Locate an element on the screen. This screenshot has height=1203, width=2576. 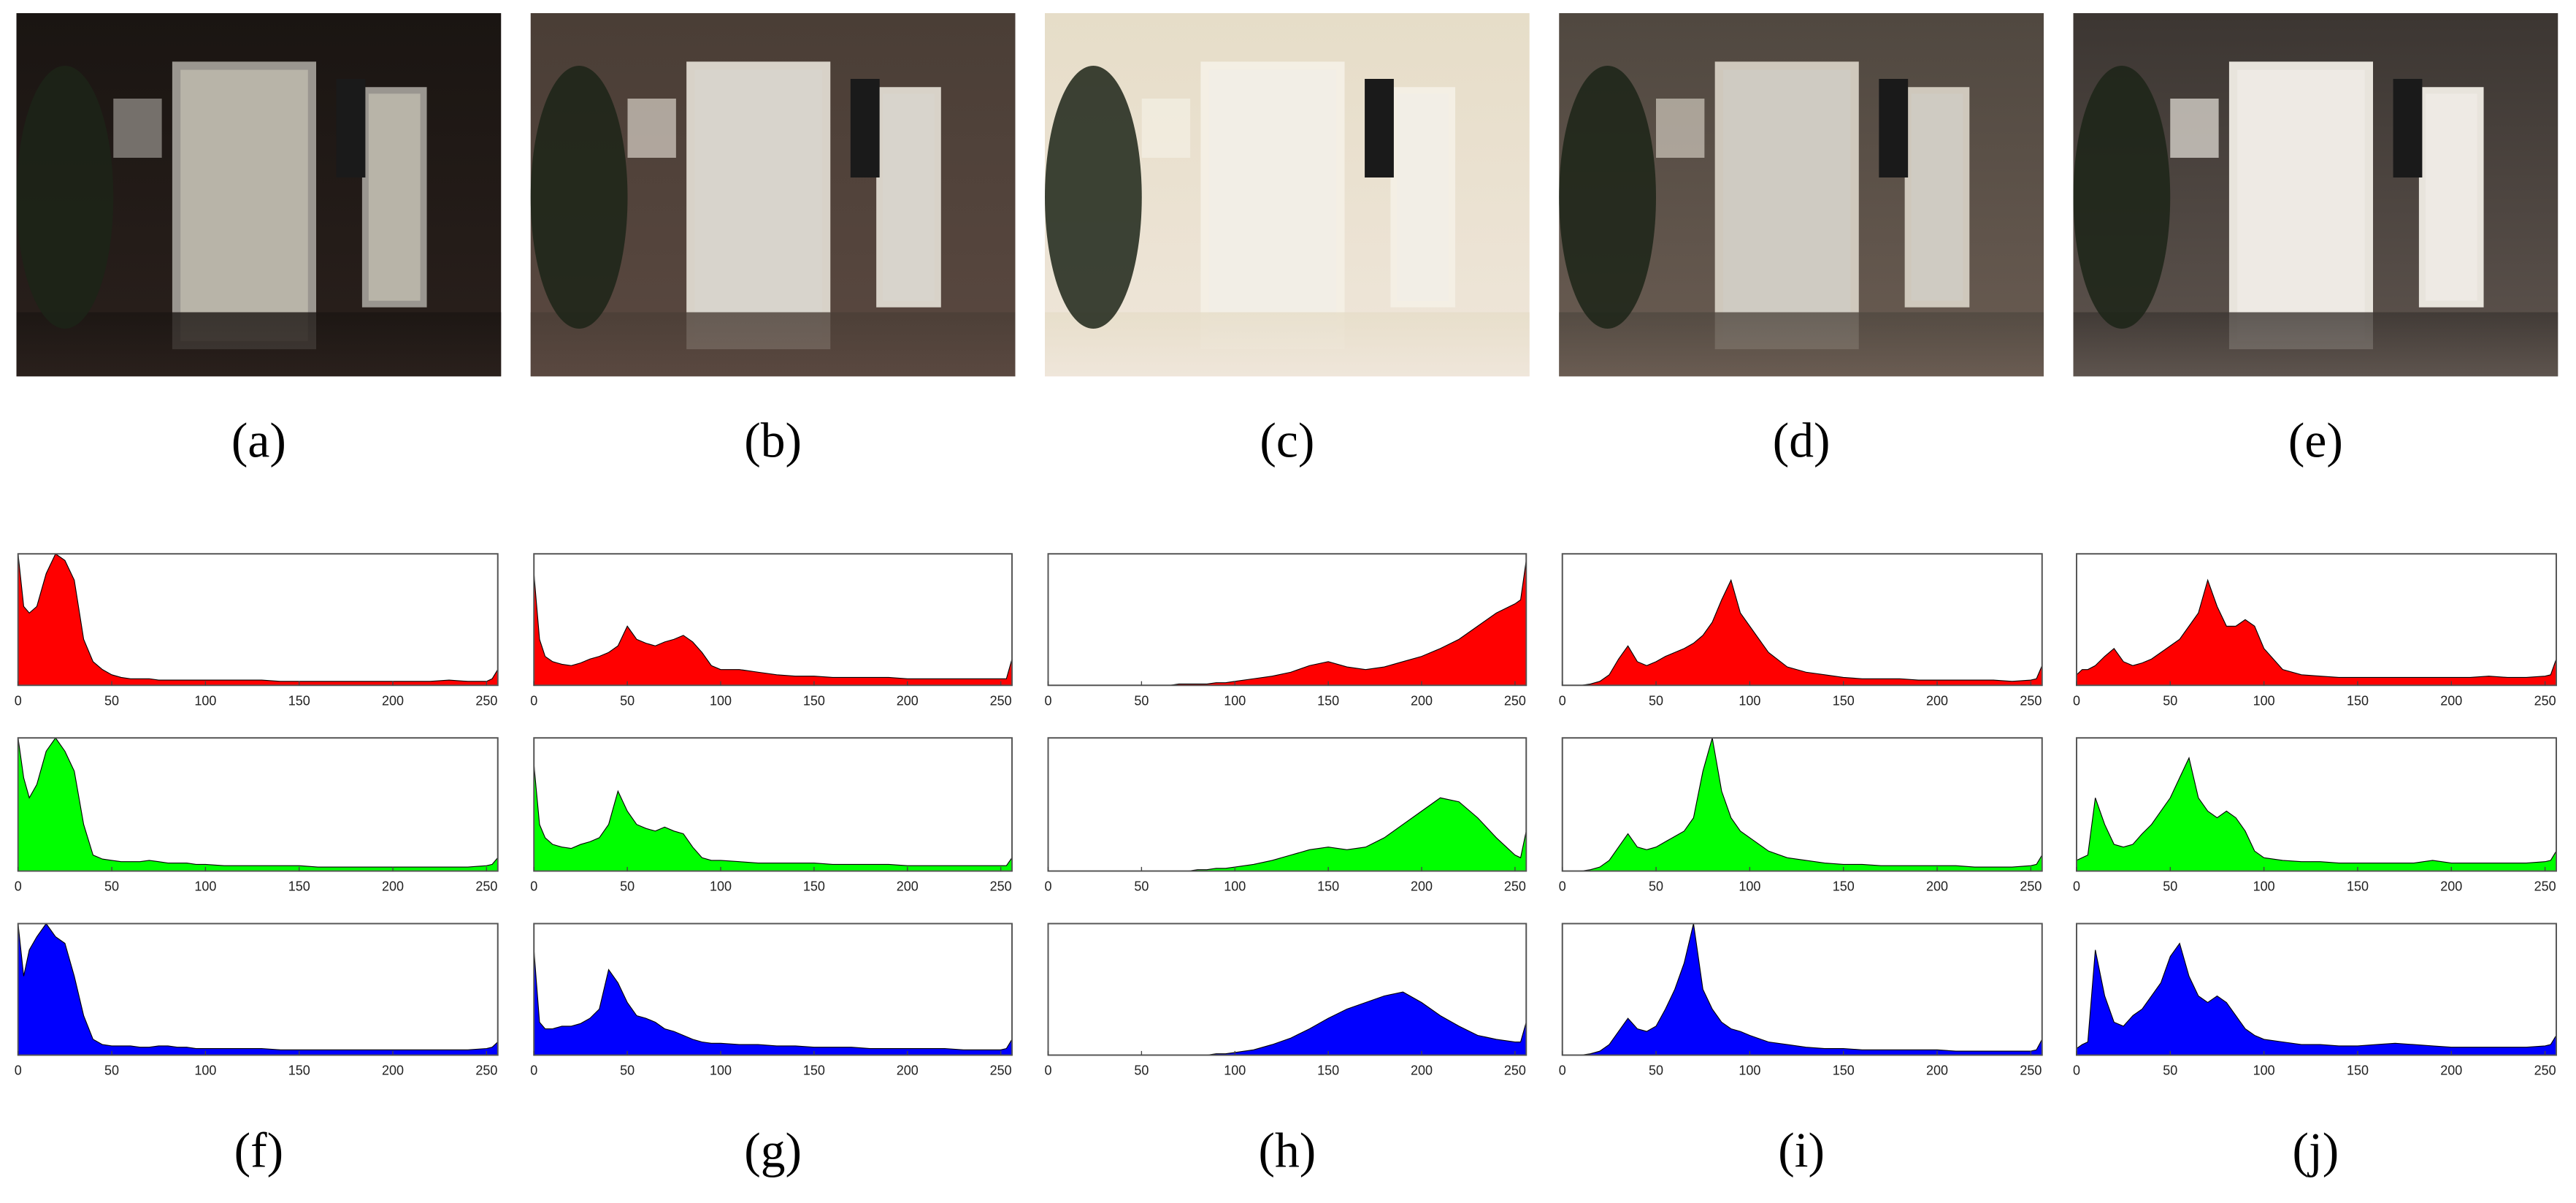
plot-frame is located at coordinates (258, 620).